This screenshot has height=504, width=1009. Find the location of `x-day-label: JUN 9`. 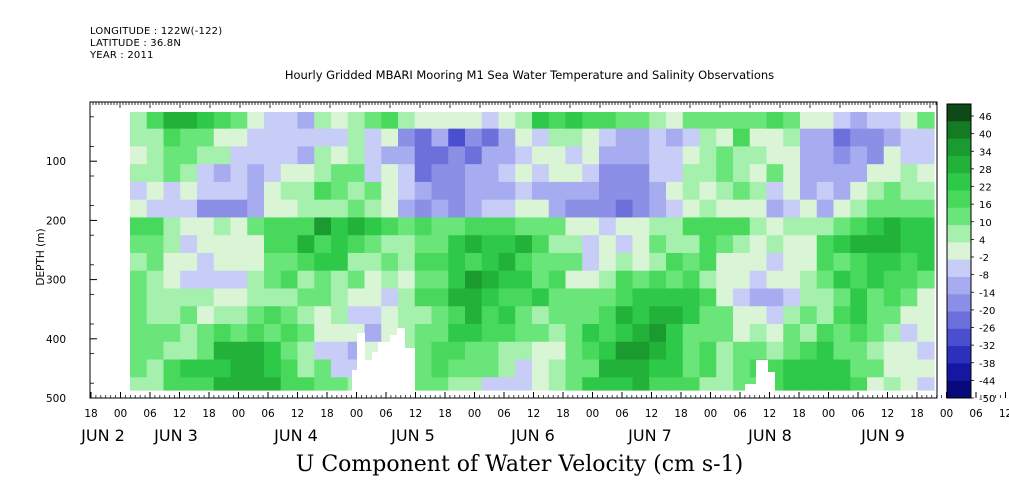

x-day-label: JUN 9 is located at coordinates (882, 435).